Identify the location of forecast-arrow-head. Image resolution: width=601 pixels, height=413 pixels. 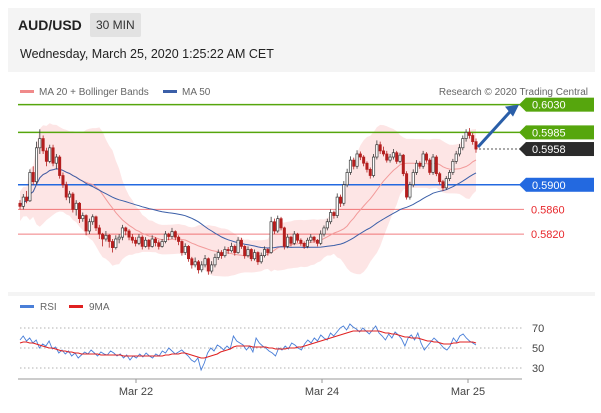
(512, 110).